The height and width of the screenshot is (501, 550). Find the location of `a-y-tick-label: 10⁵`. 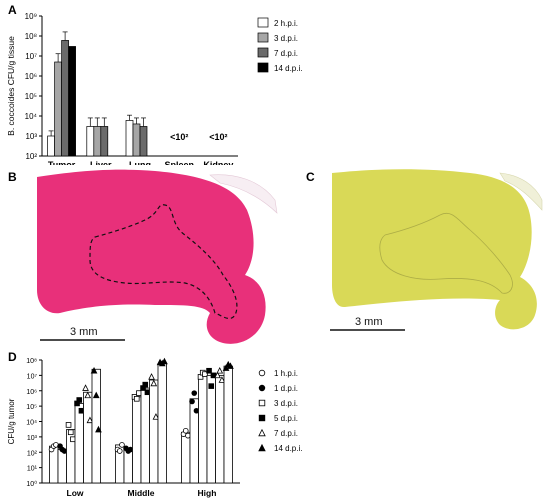

a-y-tick-label: 10⁵ is located at coordinates (31, 96).